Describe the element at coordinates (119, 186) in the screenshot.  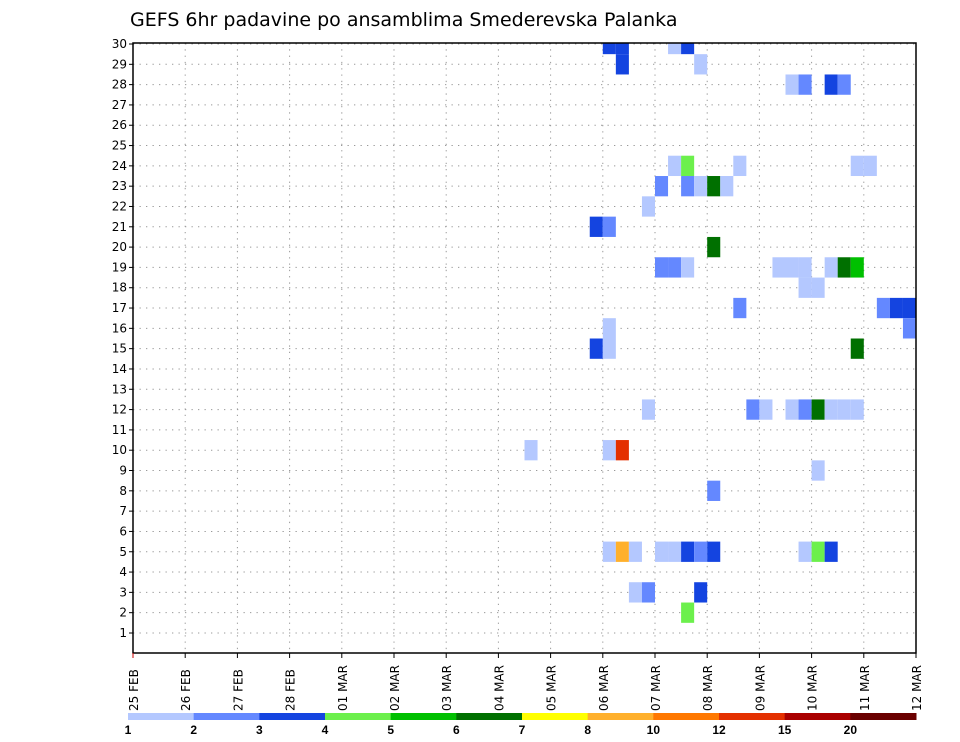
I see `y-tick-label: 23` at that location.